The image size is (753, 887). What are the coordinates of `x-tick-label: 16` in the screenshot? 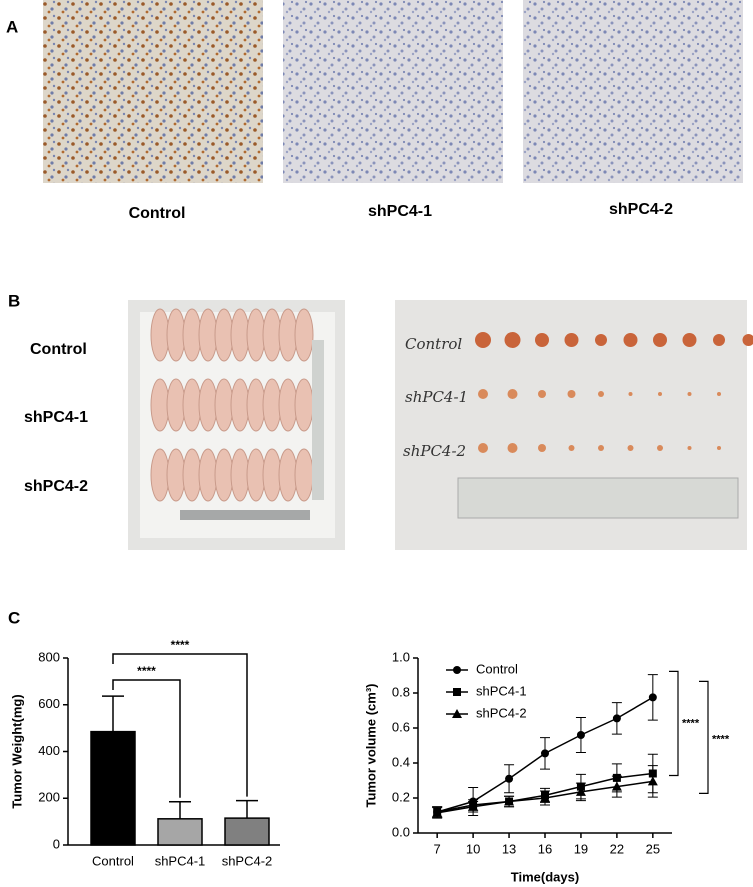 It's located at (545, 848).